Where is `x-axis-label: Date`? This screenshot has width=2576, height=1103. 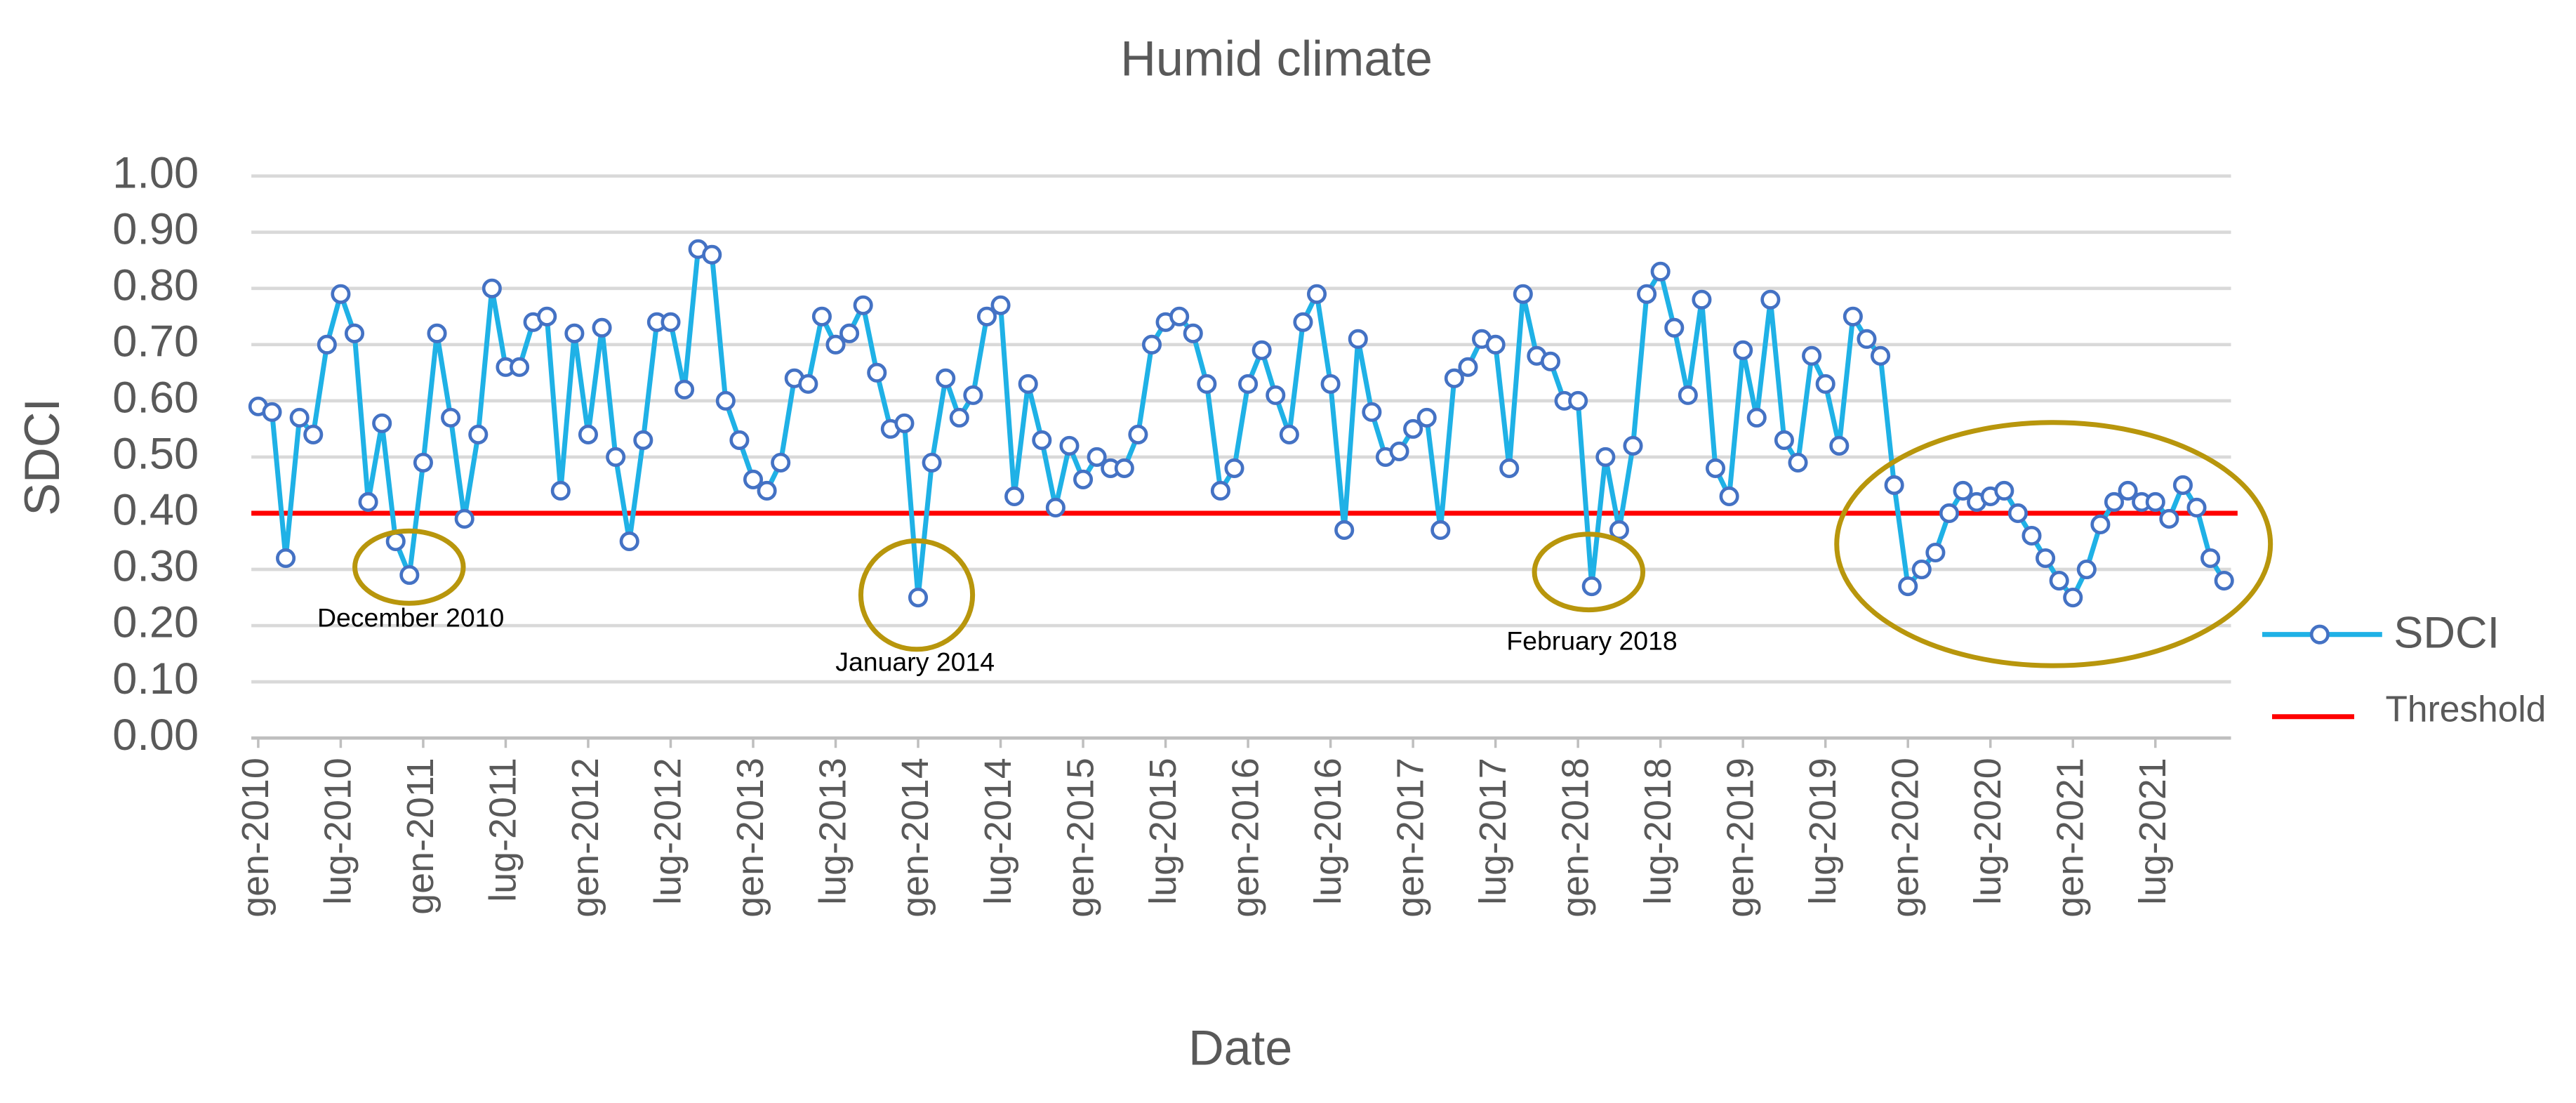
x-axis-label: Date is located at coordinates (1240, 1048).